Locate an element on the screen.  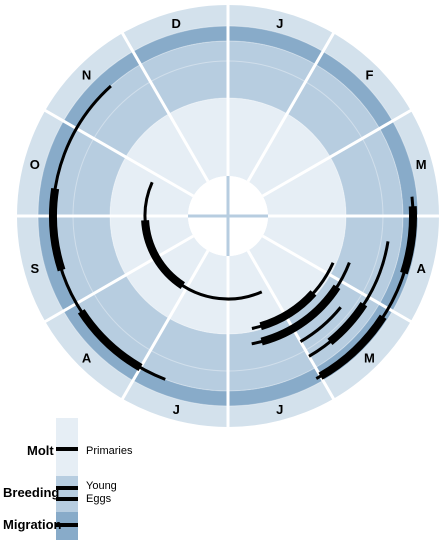
legend-swatch-breeding is located at coordinates (67, 494).